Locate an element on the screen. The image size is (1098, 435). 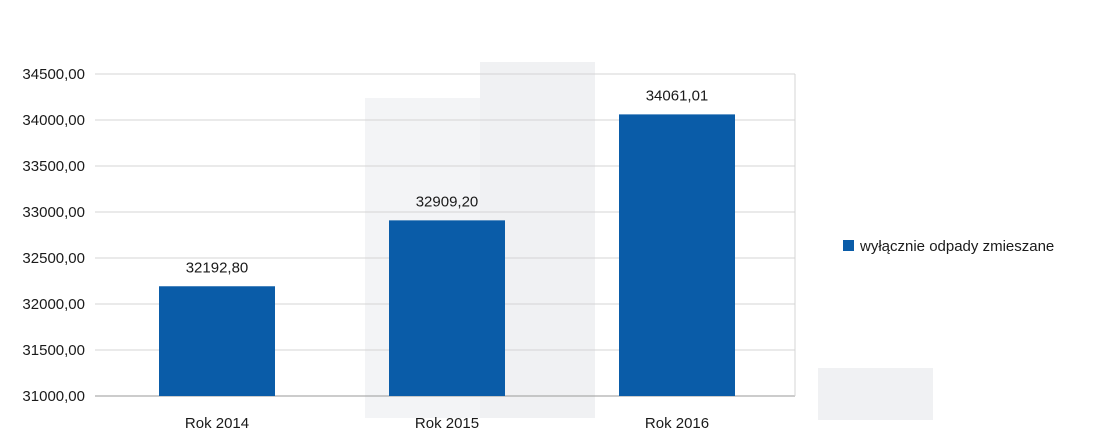
legend-label: wyłącznie odpady zmieszane is located at coordinates (956, 246).